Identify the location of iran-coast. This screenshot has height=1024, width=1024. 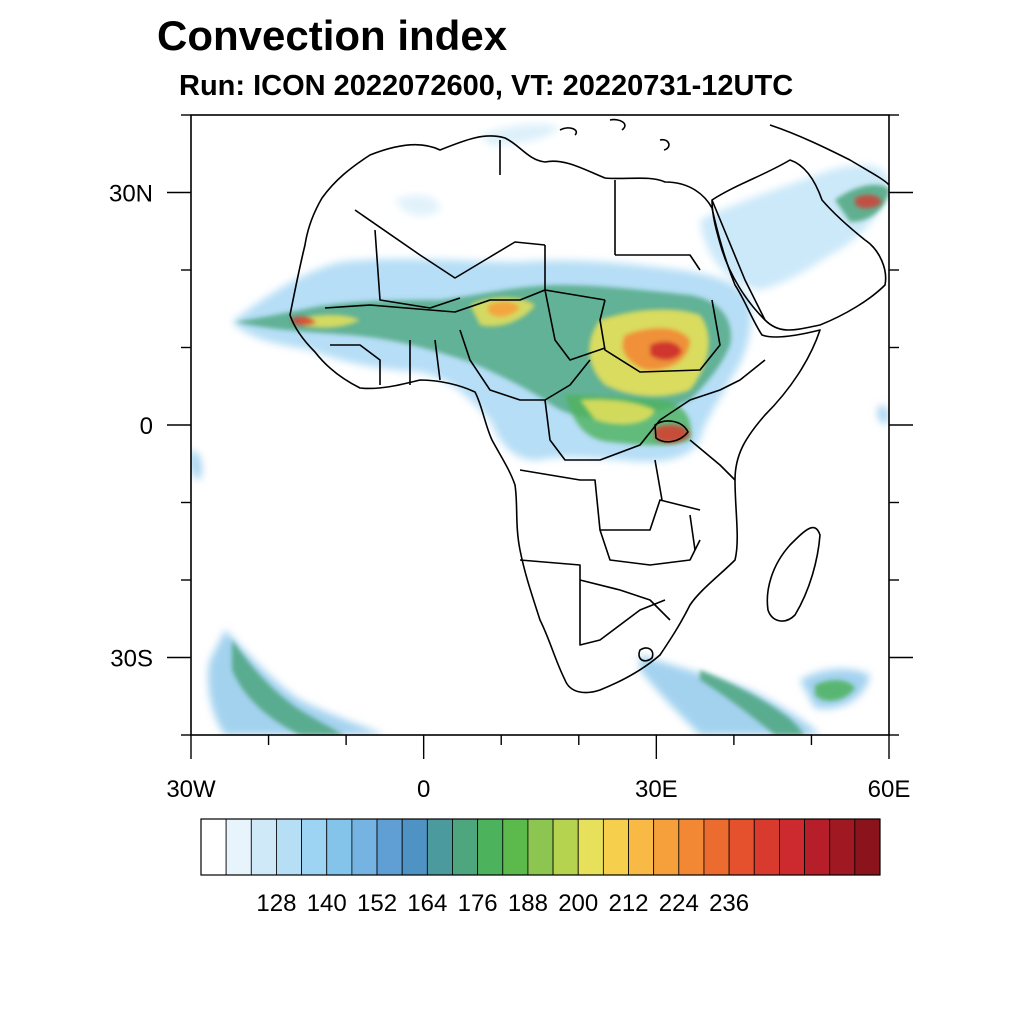
(829, 155).